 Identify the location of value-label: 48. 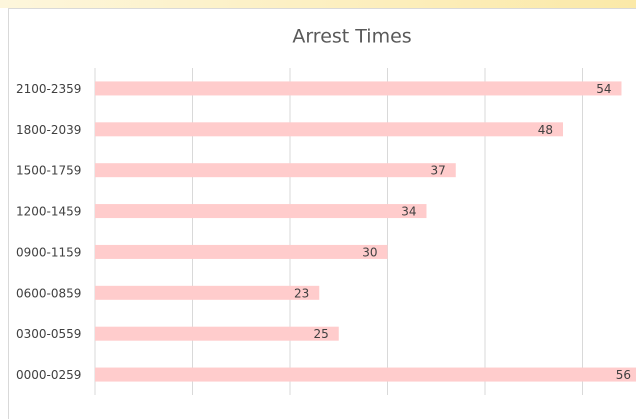
(545, 130).